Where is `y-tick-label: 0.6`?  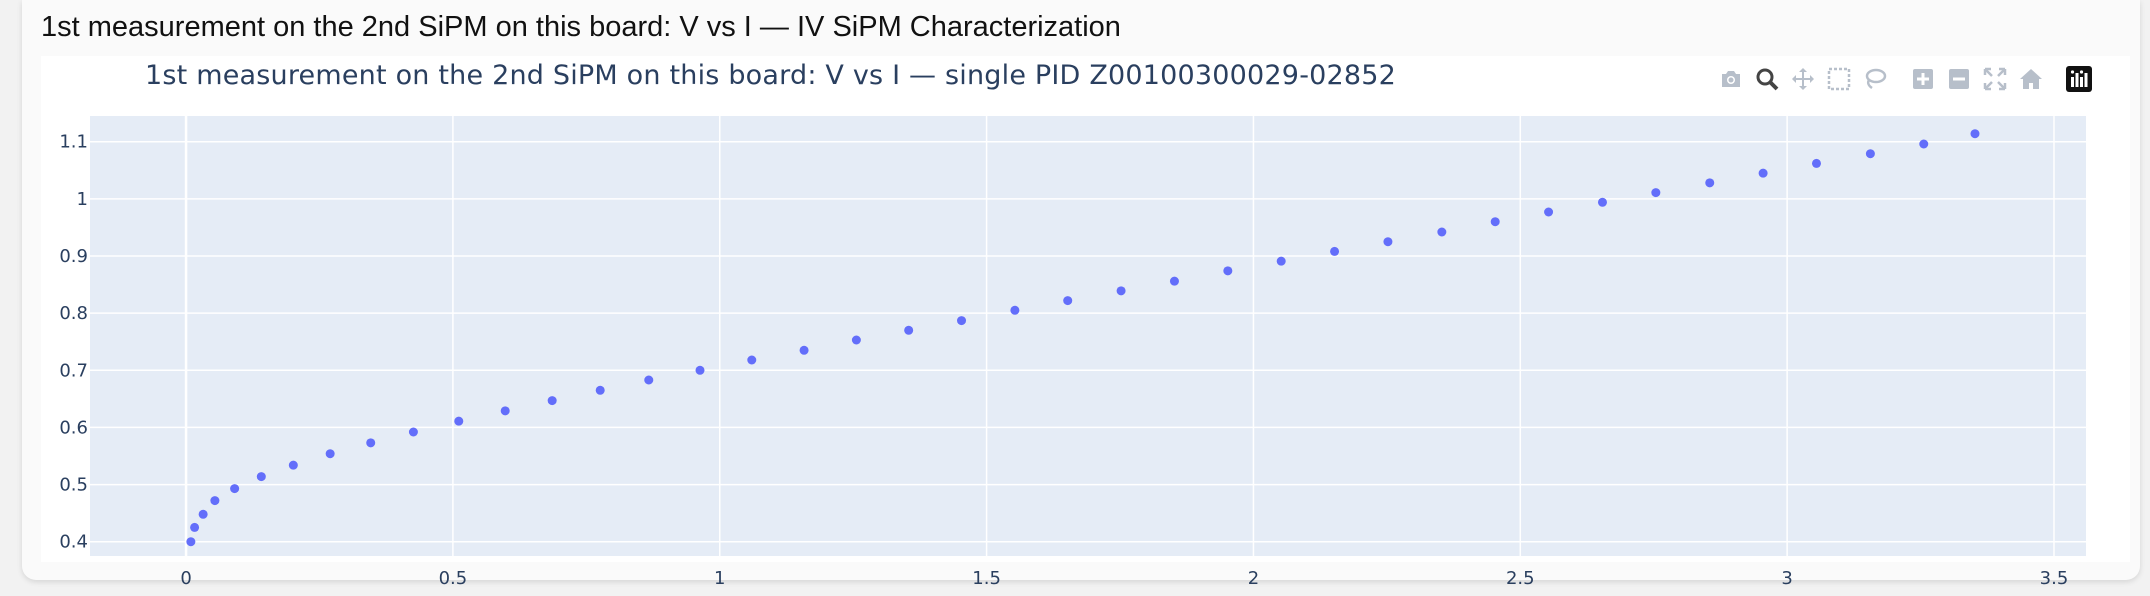
y-tick-label: 0.6 is located at coordinates (73, 427).